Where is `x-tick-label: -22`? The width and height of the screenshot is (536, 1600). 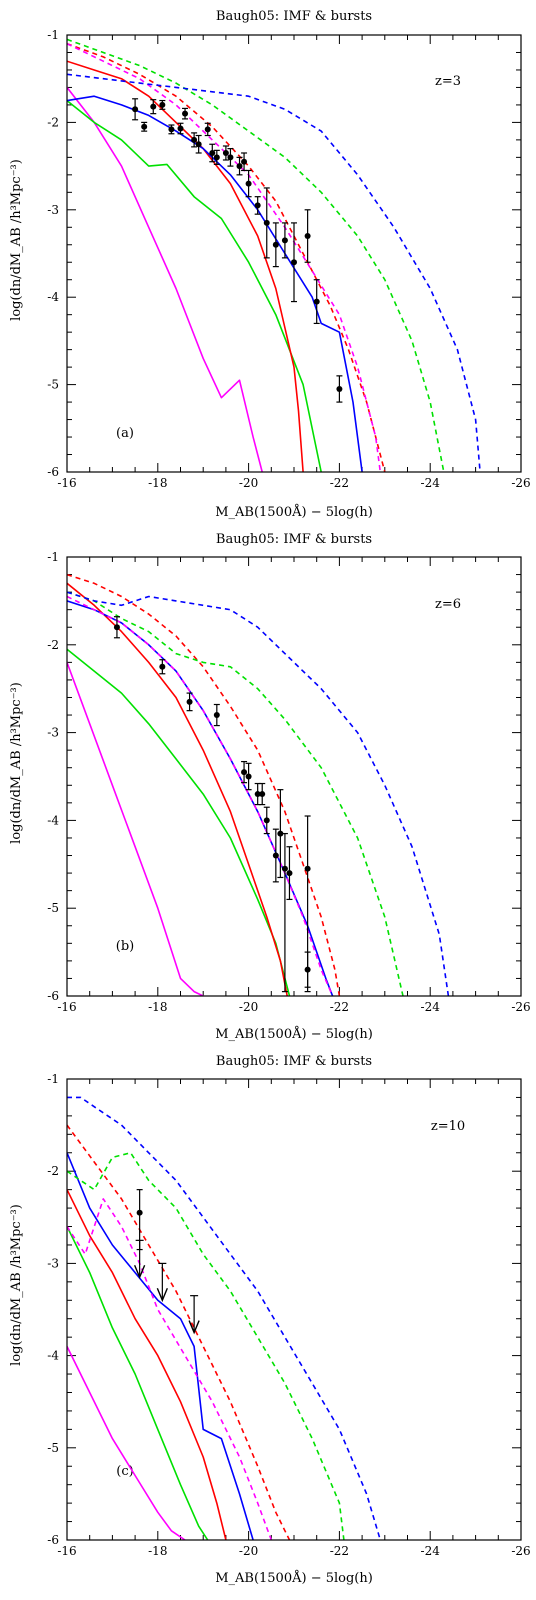 x-tick-label: -22 is located at coordinates (339, 1007).